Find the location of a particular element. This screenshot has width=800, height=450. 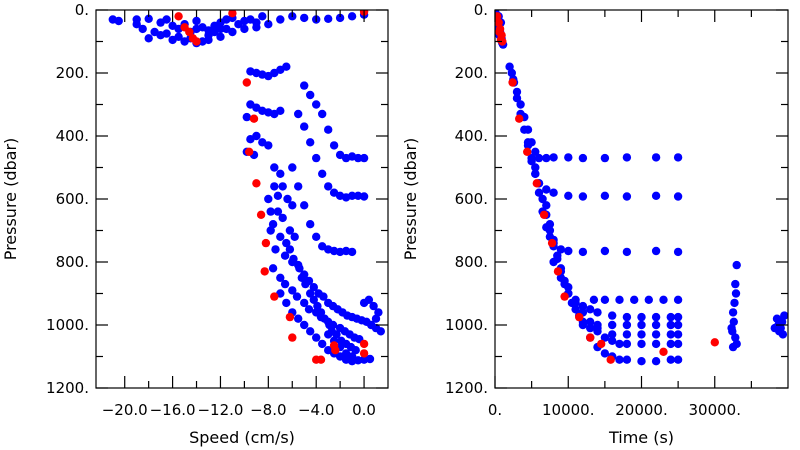

speed-y-tick-label: 600. is located at coordinates (72, 199).